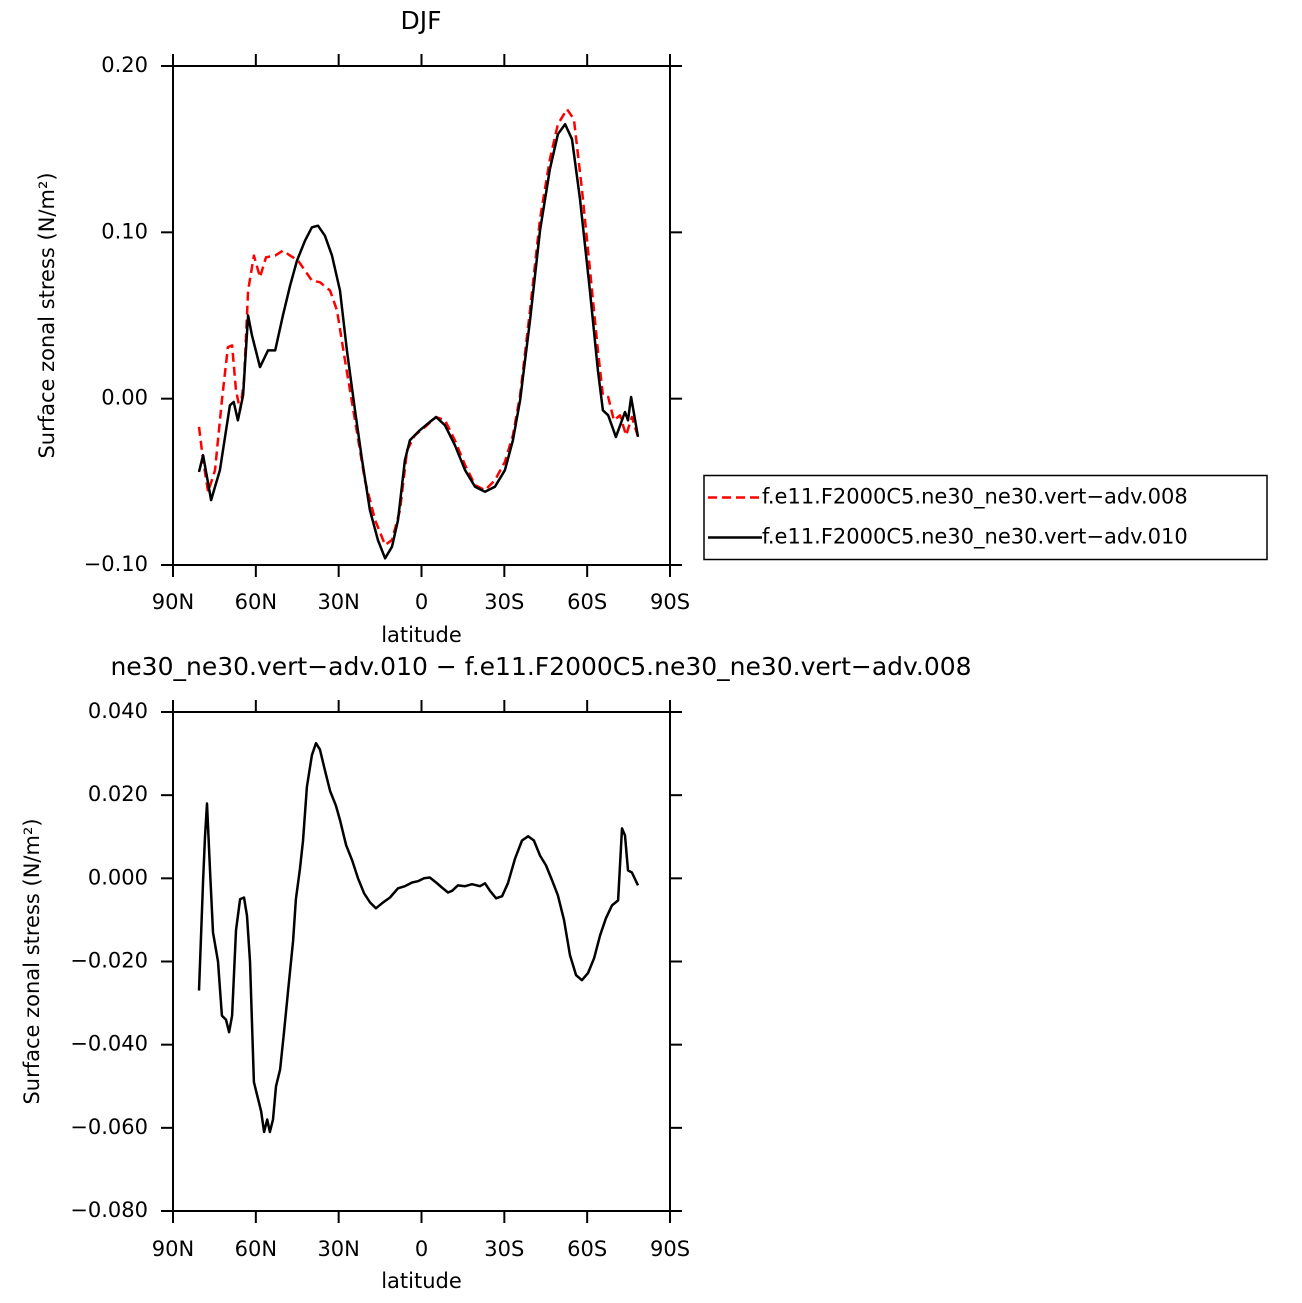 The width and height of the screenshot is (1302, 1303). I want to click on plot-frame, so click(421, 961).